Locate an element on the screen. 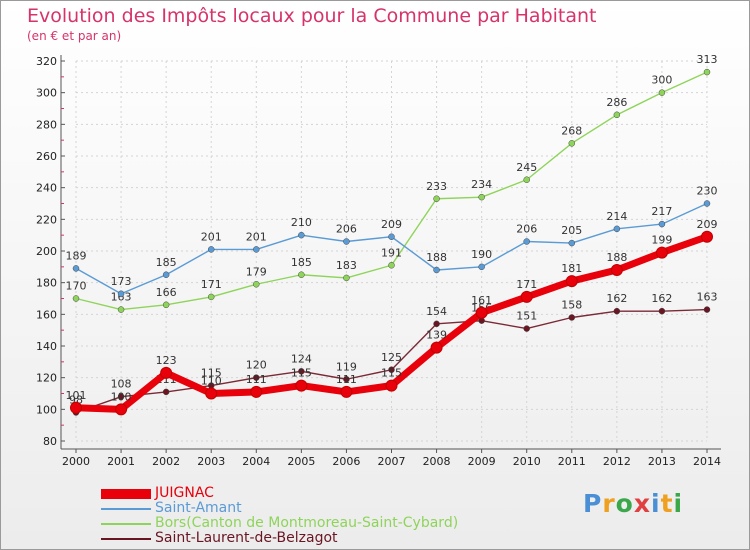  legend-swatch is located at coordinates (126, 494).